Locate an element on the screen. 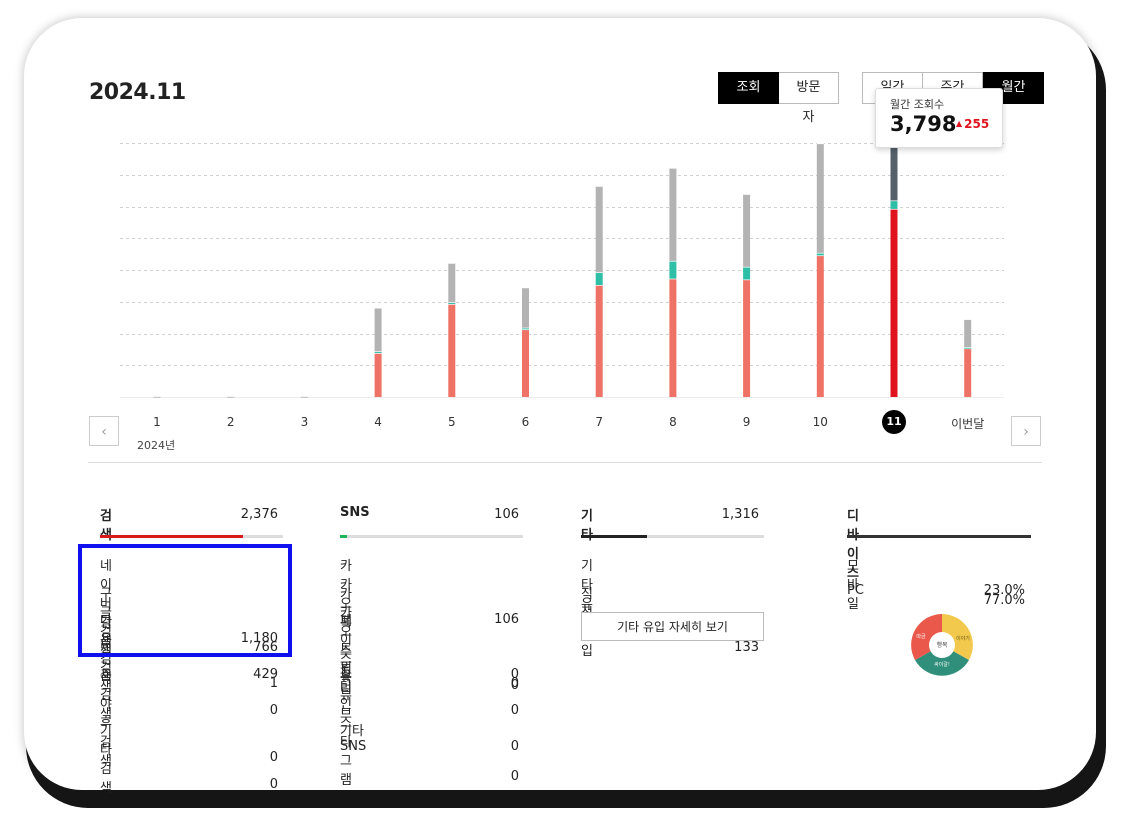 The image size is (1134, 838). stat-label: 네이버 검색 is located at coordinates (106, 604).